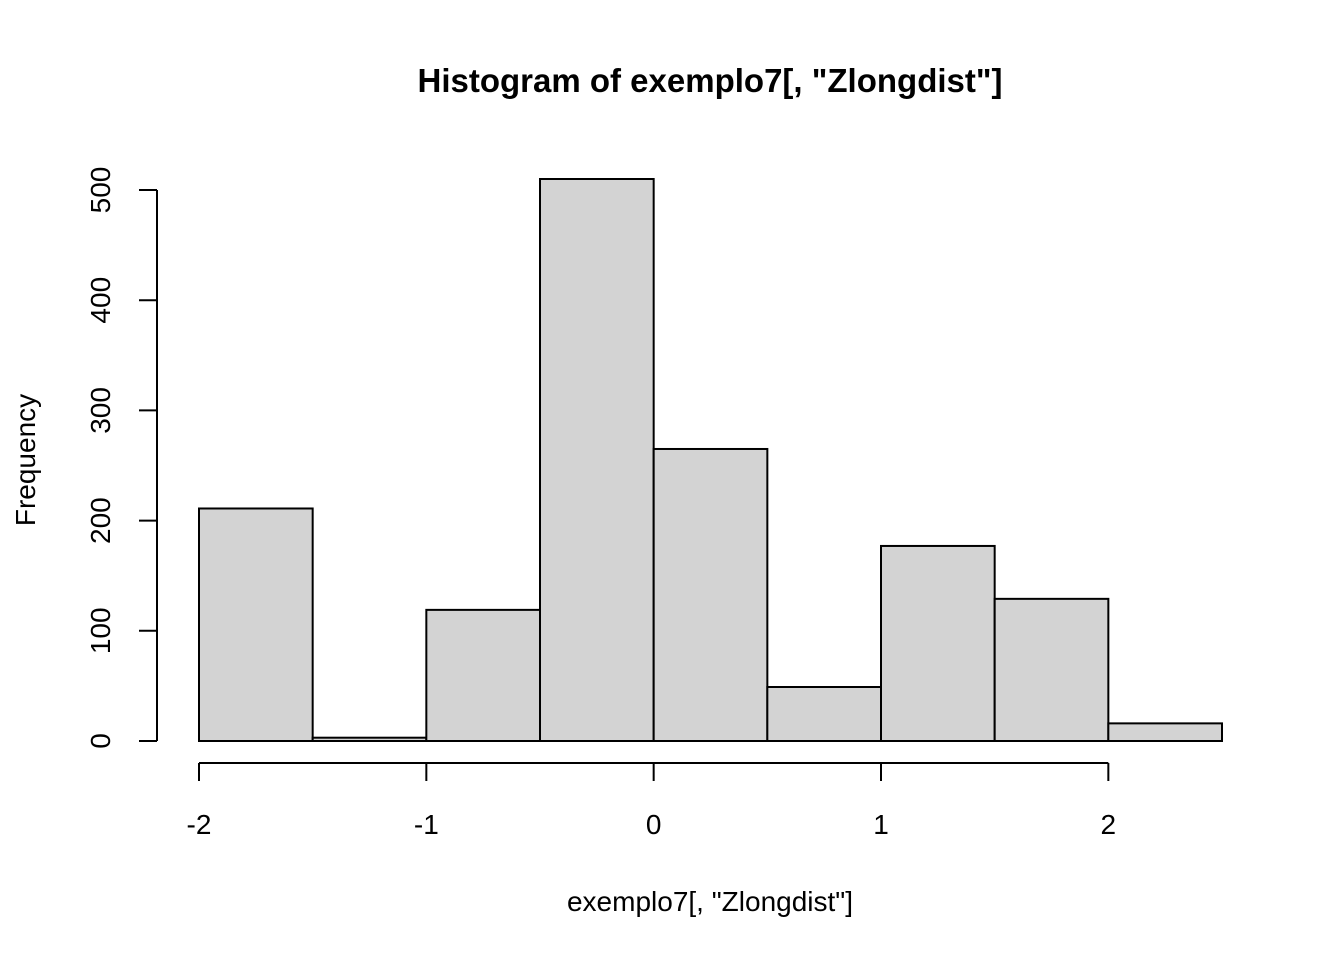 Image resolution: width=1344 pixels, height=960 pixels. I want to click on y-tick-label-2: 200, so click(100, 520).